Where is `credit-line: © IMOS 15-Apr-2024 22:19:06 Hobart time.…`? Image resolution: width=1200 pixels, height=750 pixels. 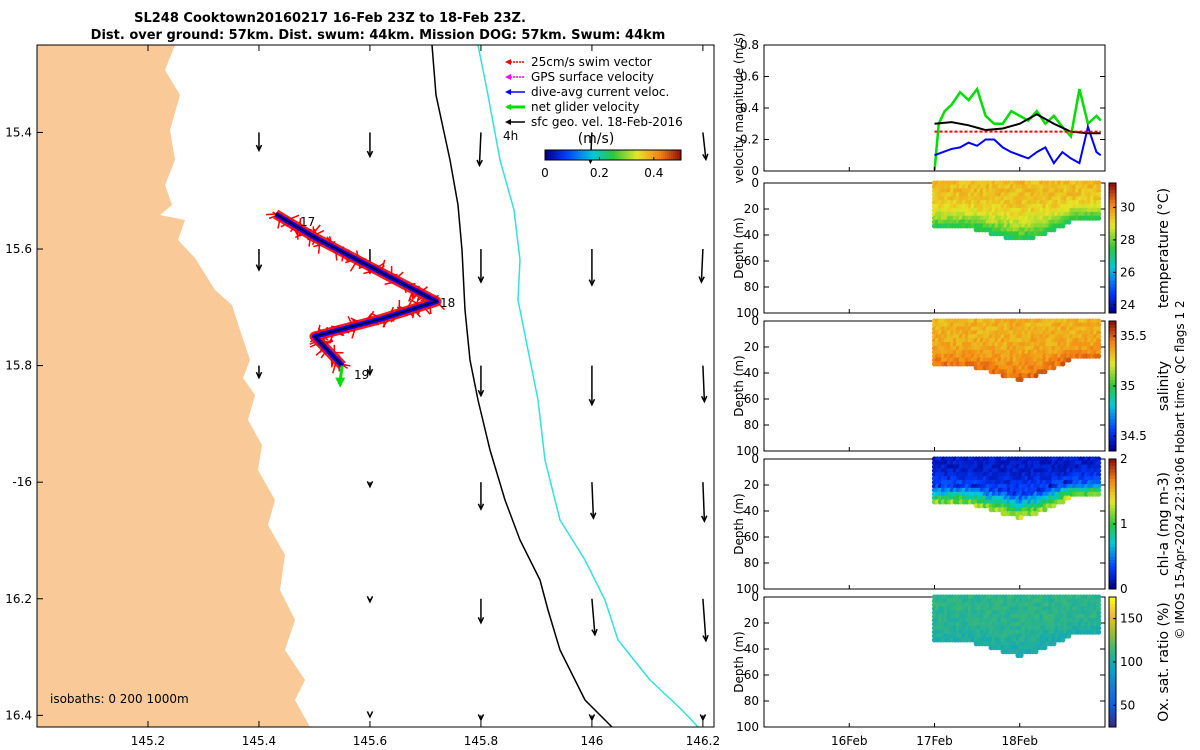 credit-line: © IMOS 15-Apr-2024 22:19:06 Hobart time.… is located at coordinates (1180, 469).